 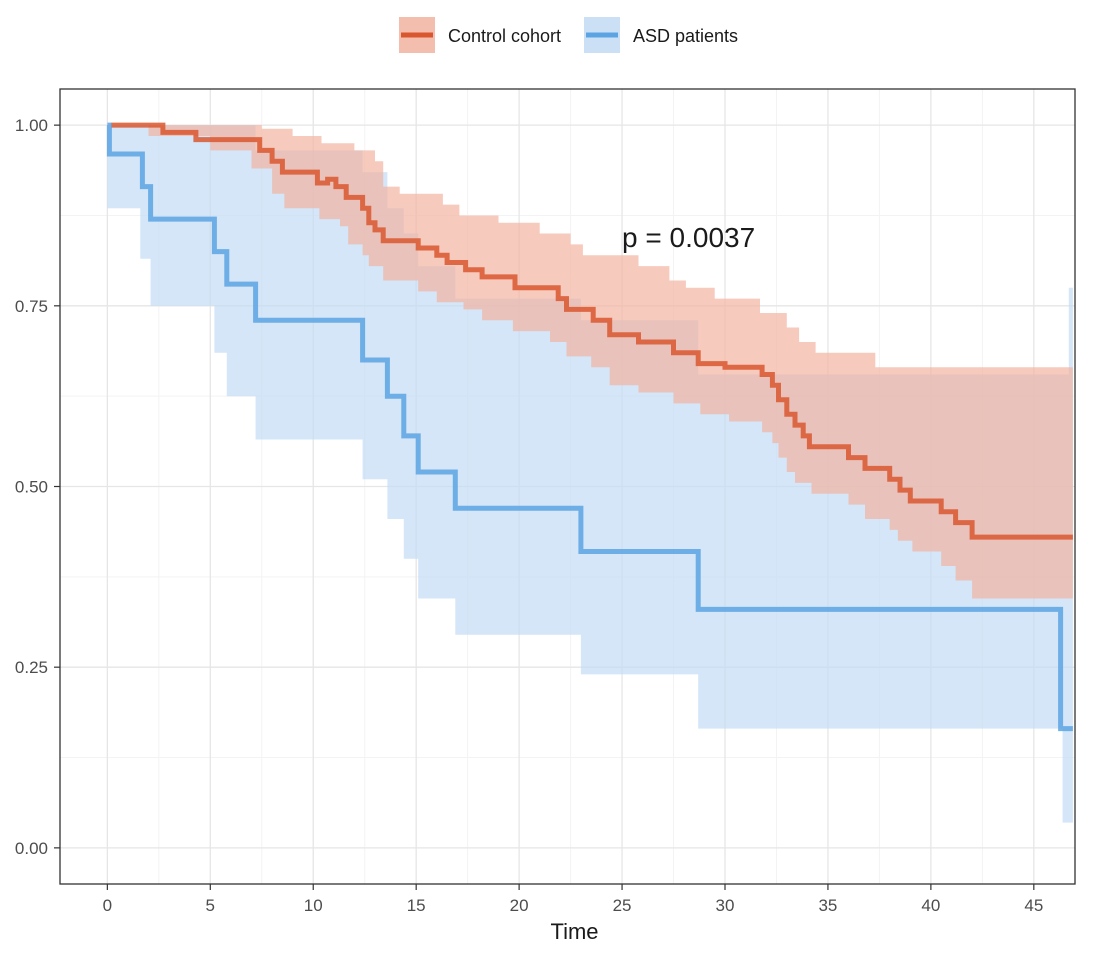 What do you see at coordinates (622, 905) in the screenshot?
I see `x-tick-label: 25` at bounding box center [622, 905].